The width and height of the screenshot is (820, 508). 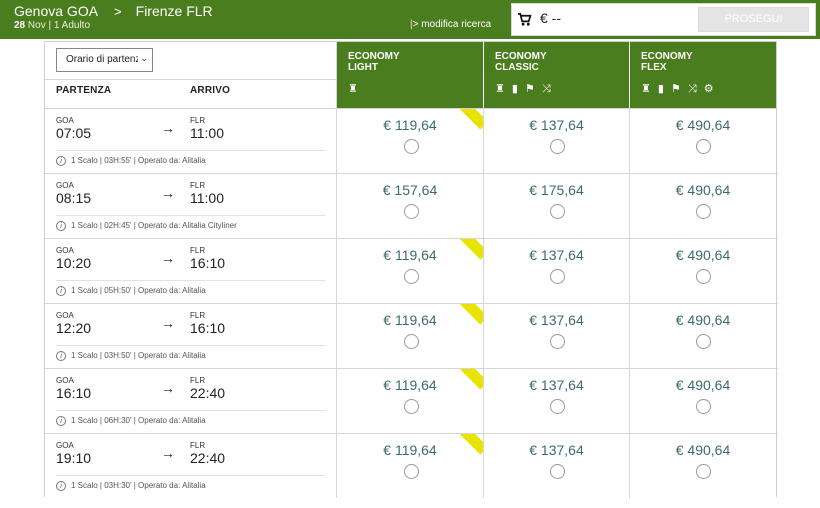 What do you see at coordinates (524, 19) in the screenshot?
I see `shopping-cart-icon` at bounding box center [524, 19].